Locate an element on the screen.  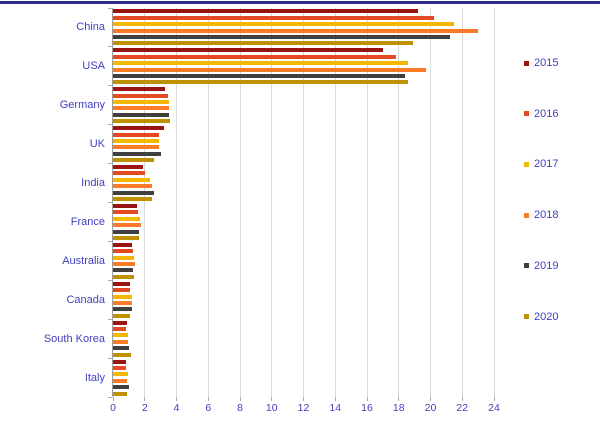
bar-france-2020 is located at coordinates (126, 237).